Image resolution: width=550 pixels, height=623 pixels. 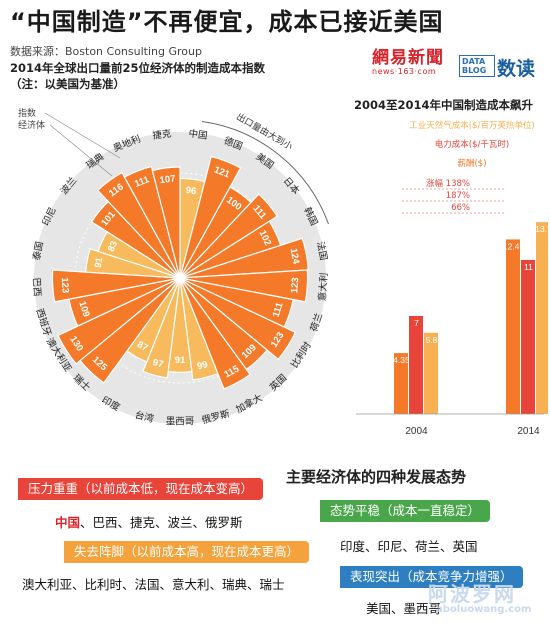 I want to click on watermark-url: aboluowang.com, so click(x=484, y=609).